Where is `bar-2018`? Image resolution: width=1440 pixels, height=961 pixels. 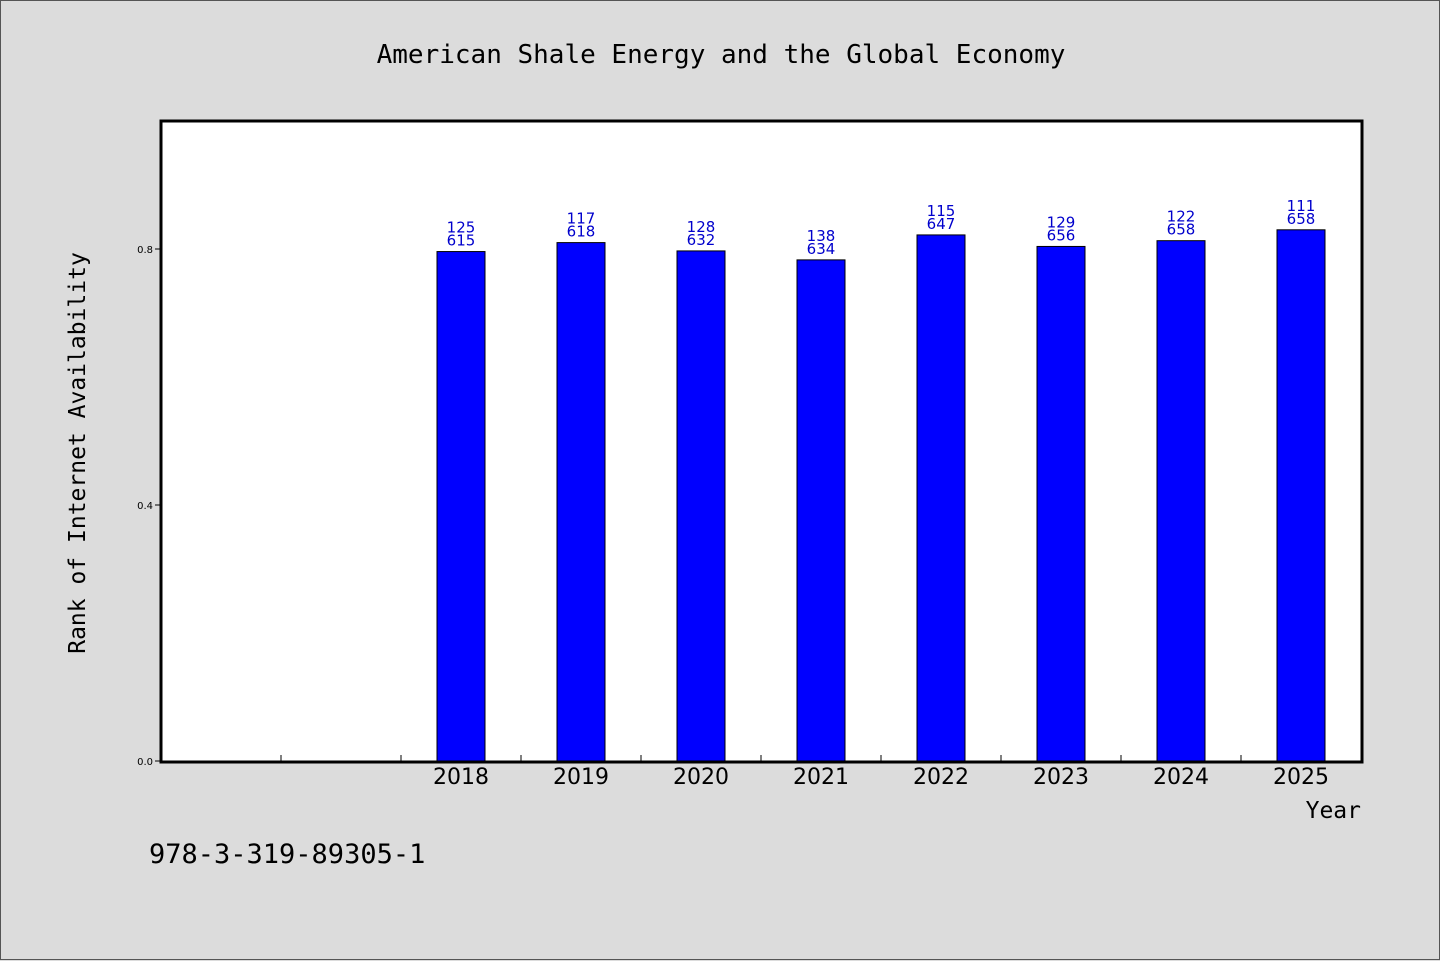 bar-2018 is located at coordinates (461, 506).